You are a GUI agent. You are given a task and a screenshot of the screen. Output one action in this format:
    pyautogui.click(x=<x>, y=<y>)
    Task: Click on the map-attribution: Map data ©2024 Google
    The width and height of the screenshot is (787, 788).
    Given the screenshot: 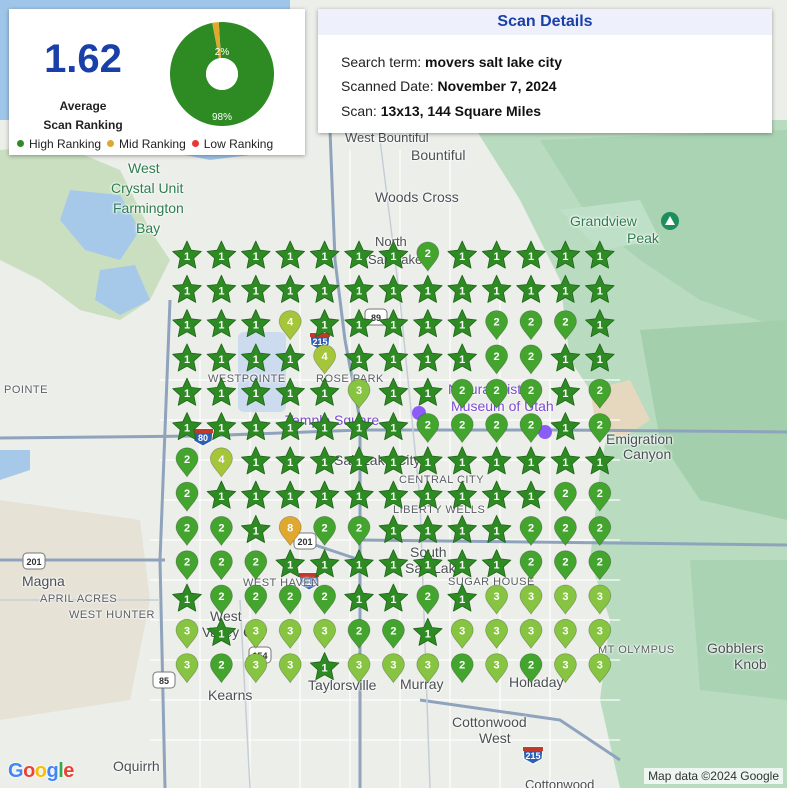 What is the action you would take?
    pyautogui.click(x=713, y=776)
    